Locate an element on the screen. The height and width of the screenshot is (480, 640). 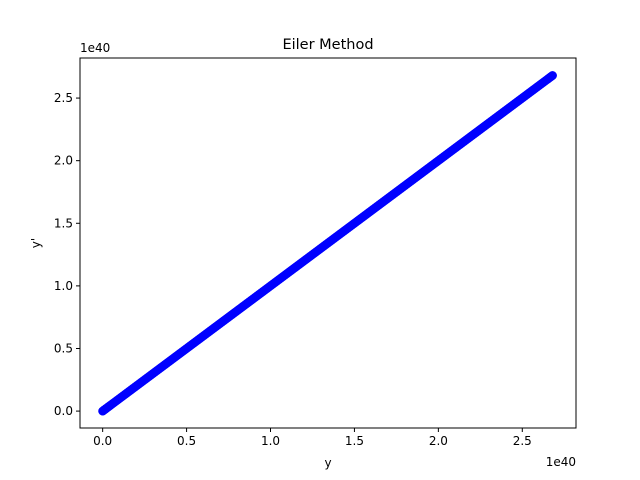
x-tick-label: 2.5 is located at coordinates (522, 441).